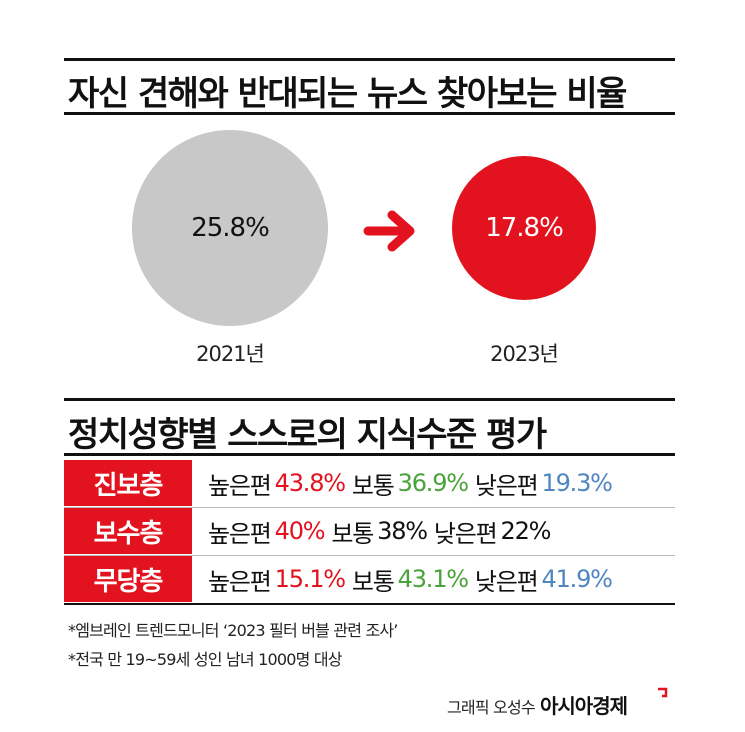 Image resolution: width=745 pixels, height=732 pixels. What do you see at coordinates (577, 483) in the screenshot?
I see `value-label: 19.3%` at bounding box center [577, 483].